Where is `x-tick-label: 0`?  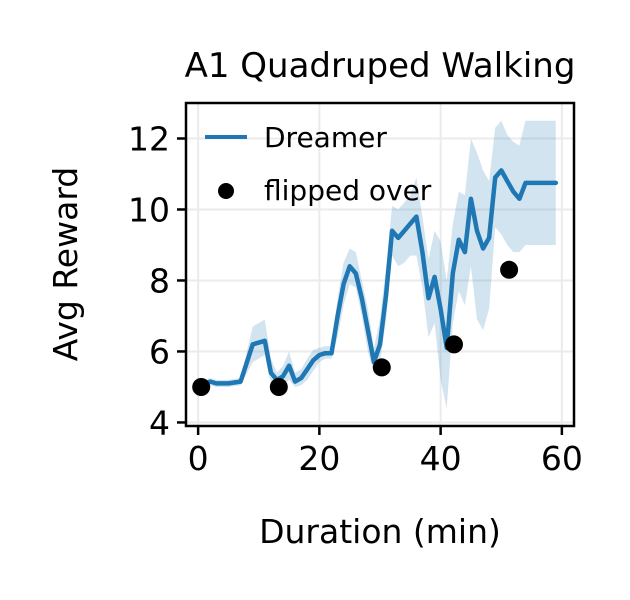 x-tick-label: 0 is located at coordinates (198, 458).